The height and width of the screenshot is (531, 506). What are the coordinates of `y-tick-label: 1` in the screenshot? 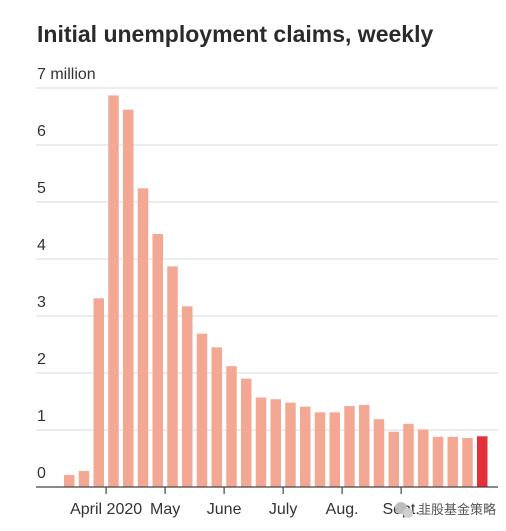 It's located at (41, 416).